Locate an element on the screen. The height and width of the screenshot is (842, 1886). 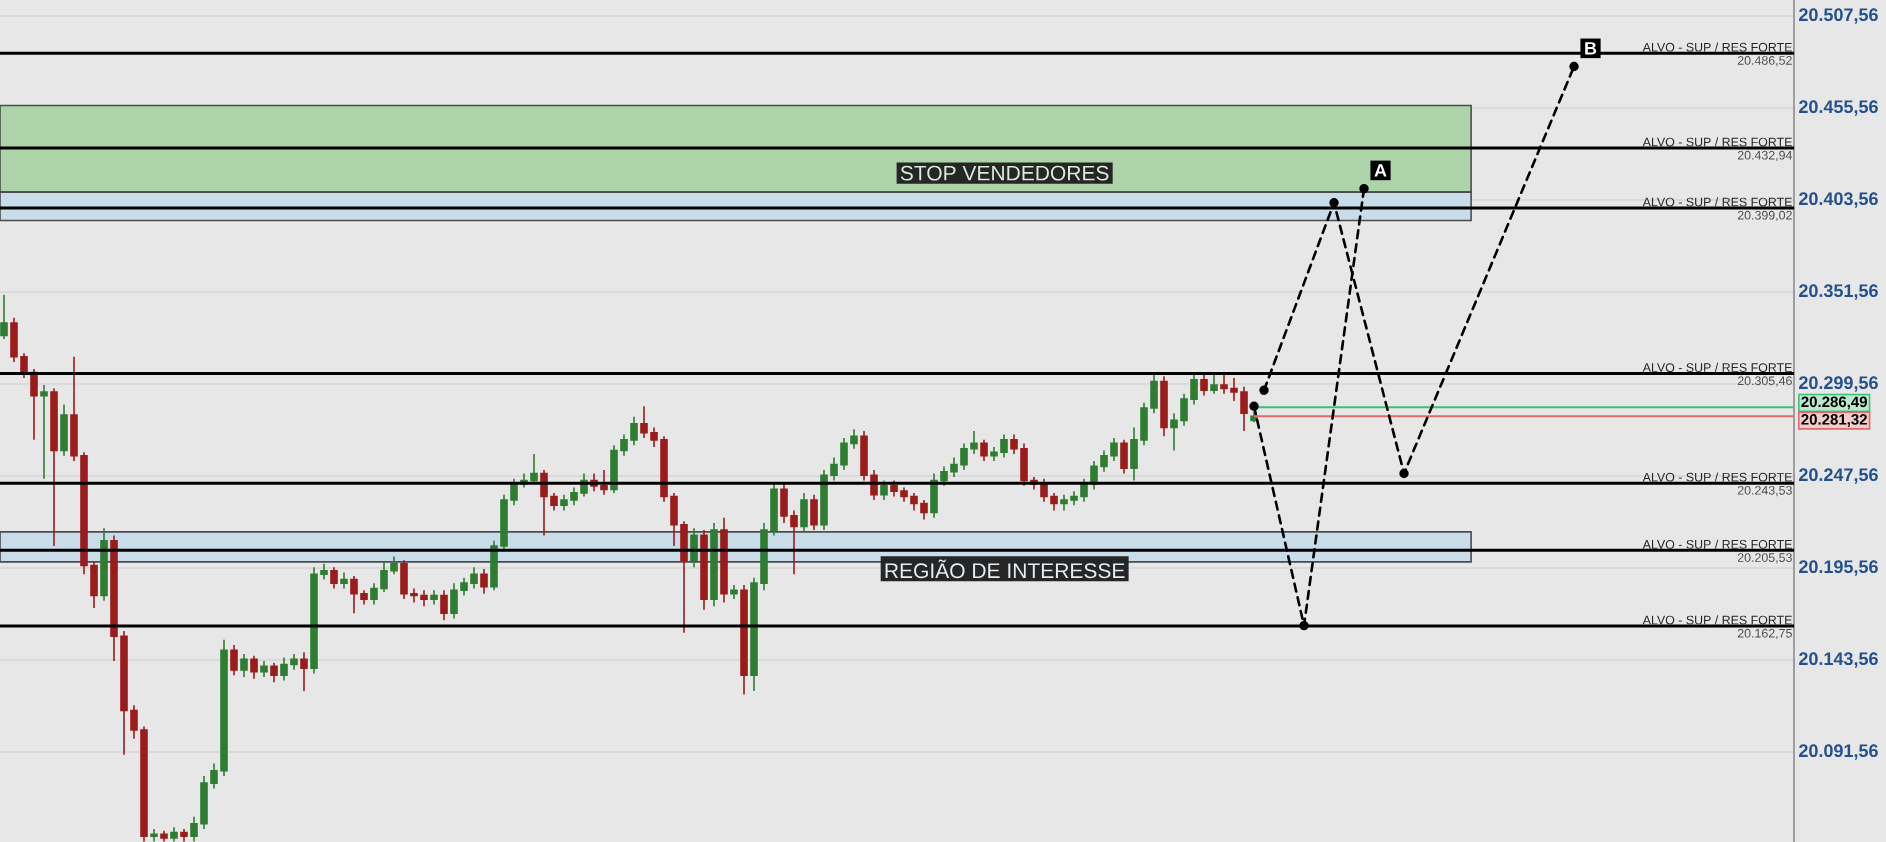
series-label: A is located at coordinates (1380, 170).